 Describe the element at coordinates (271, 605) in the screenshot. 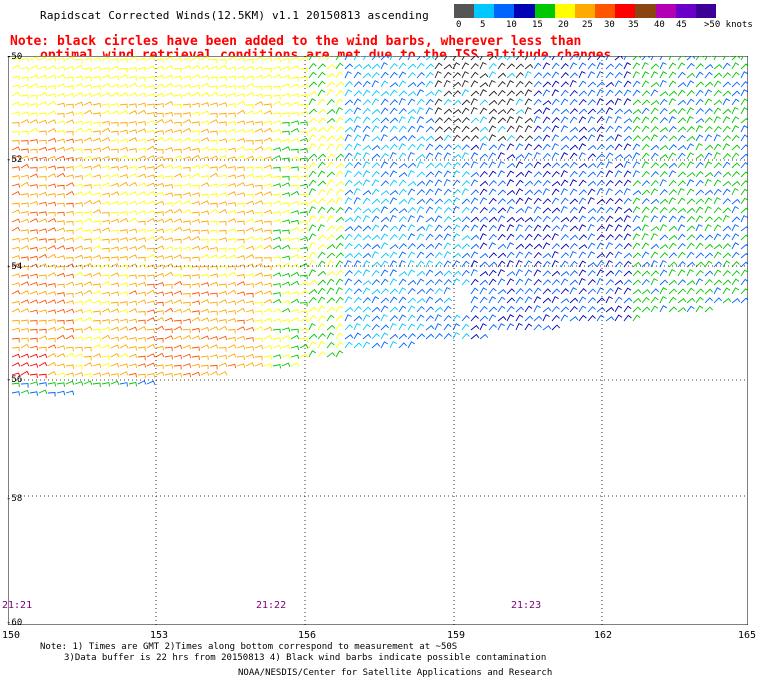

I see `time-label: 21:22` at that location.